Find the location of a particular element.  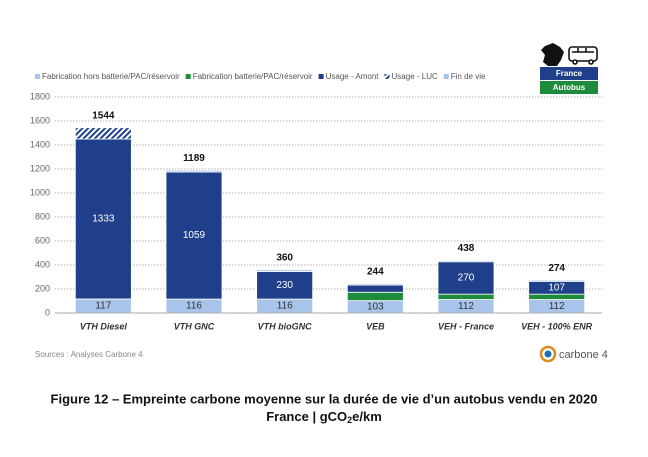

caption-sub: 2 is located at coordinates (349, 420).